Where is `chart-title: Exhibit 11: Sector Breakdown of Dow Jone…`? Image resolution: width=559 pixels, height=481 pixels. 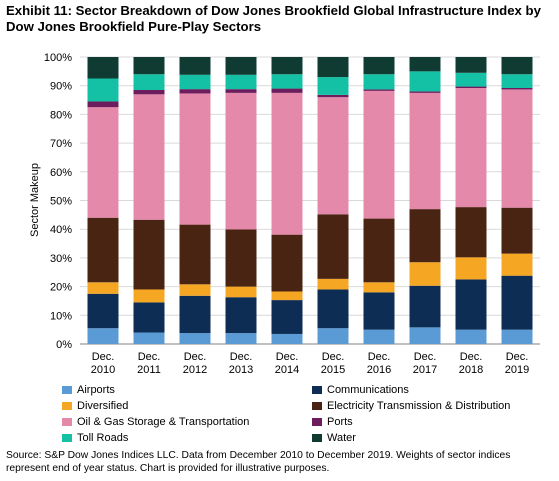 chart-title: Exhibit 11: Sector Breakdown of Dow Jone… is located at coordinates (273, 18).